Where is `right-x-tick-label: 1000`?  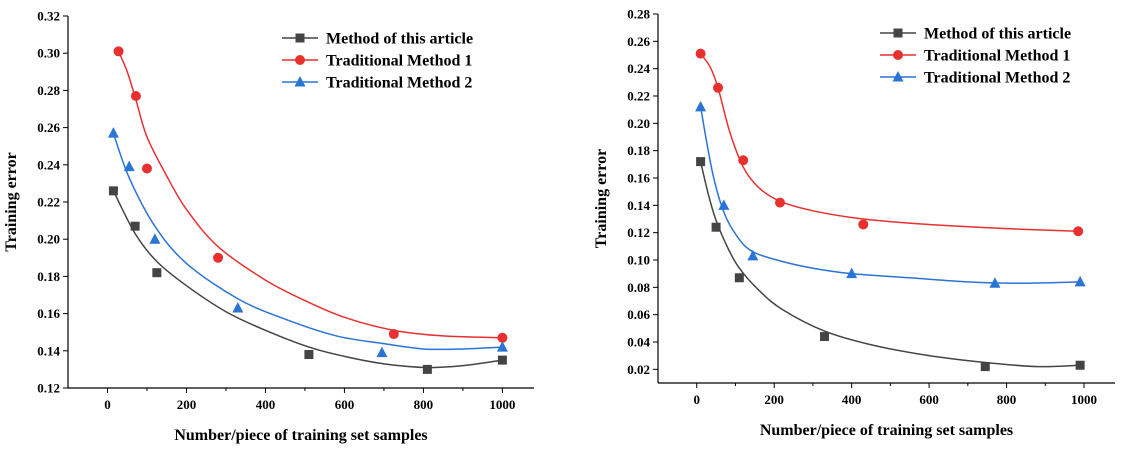
right-x-tick-label: 1000 is located at coordinates (1084, 399).